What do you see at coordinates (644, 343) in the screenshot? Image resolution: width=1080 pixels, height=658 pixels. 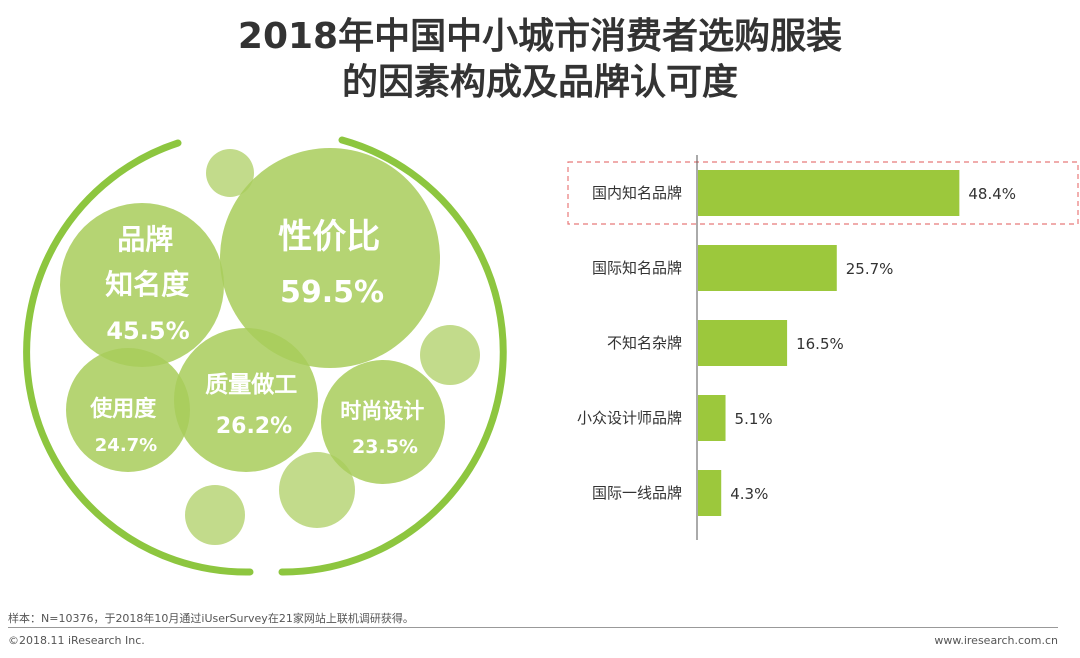 I see `category-label: 不知名杂牌` at bounding box center [644, 343].